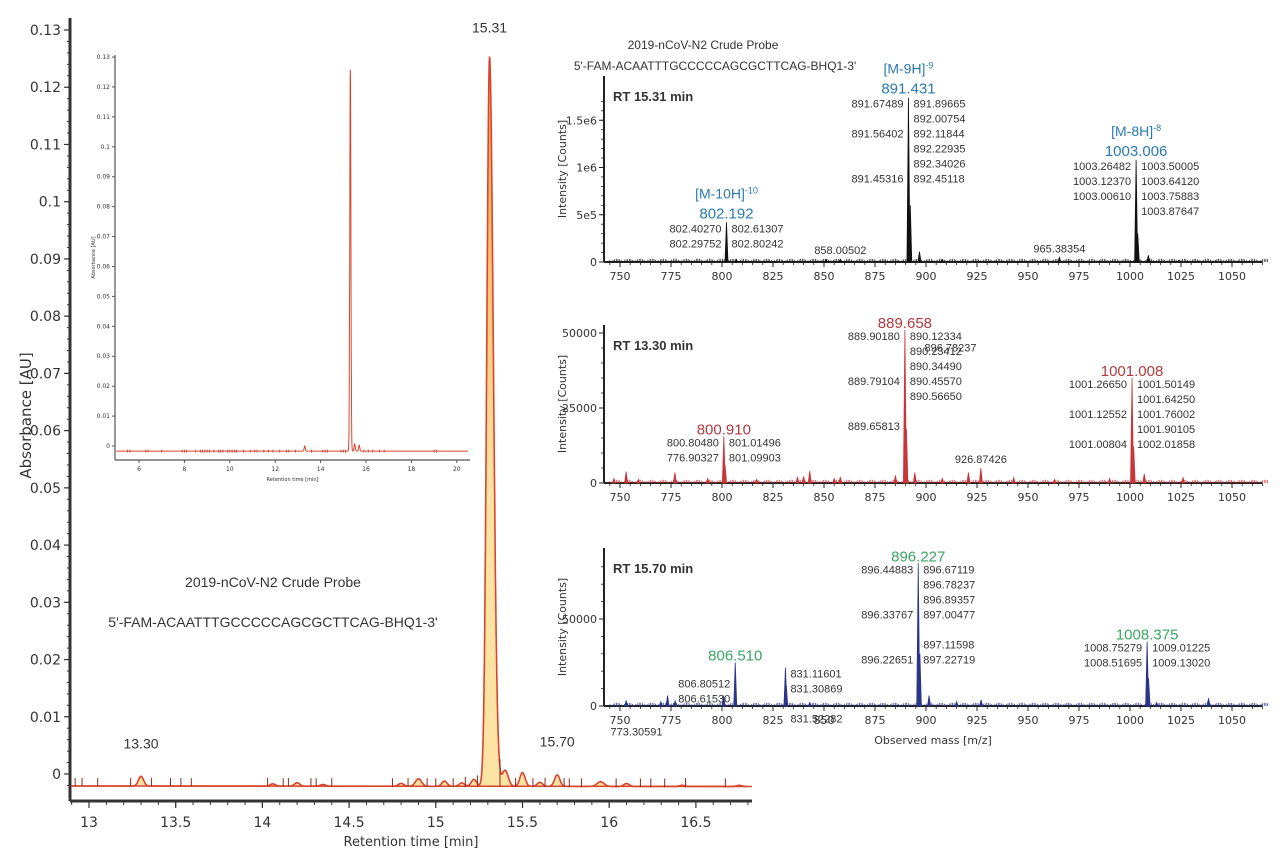 The image size is (1280, 867). What do you see at coordinates (104, 356) in the screenshot?
I see `inset-y-tick-label: 0.03` at bounding box center [104, 356].